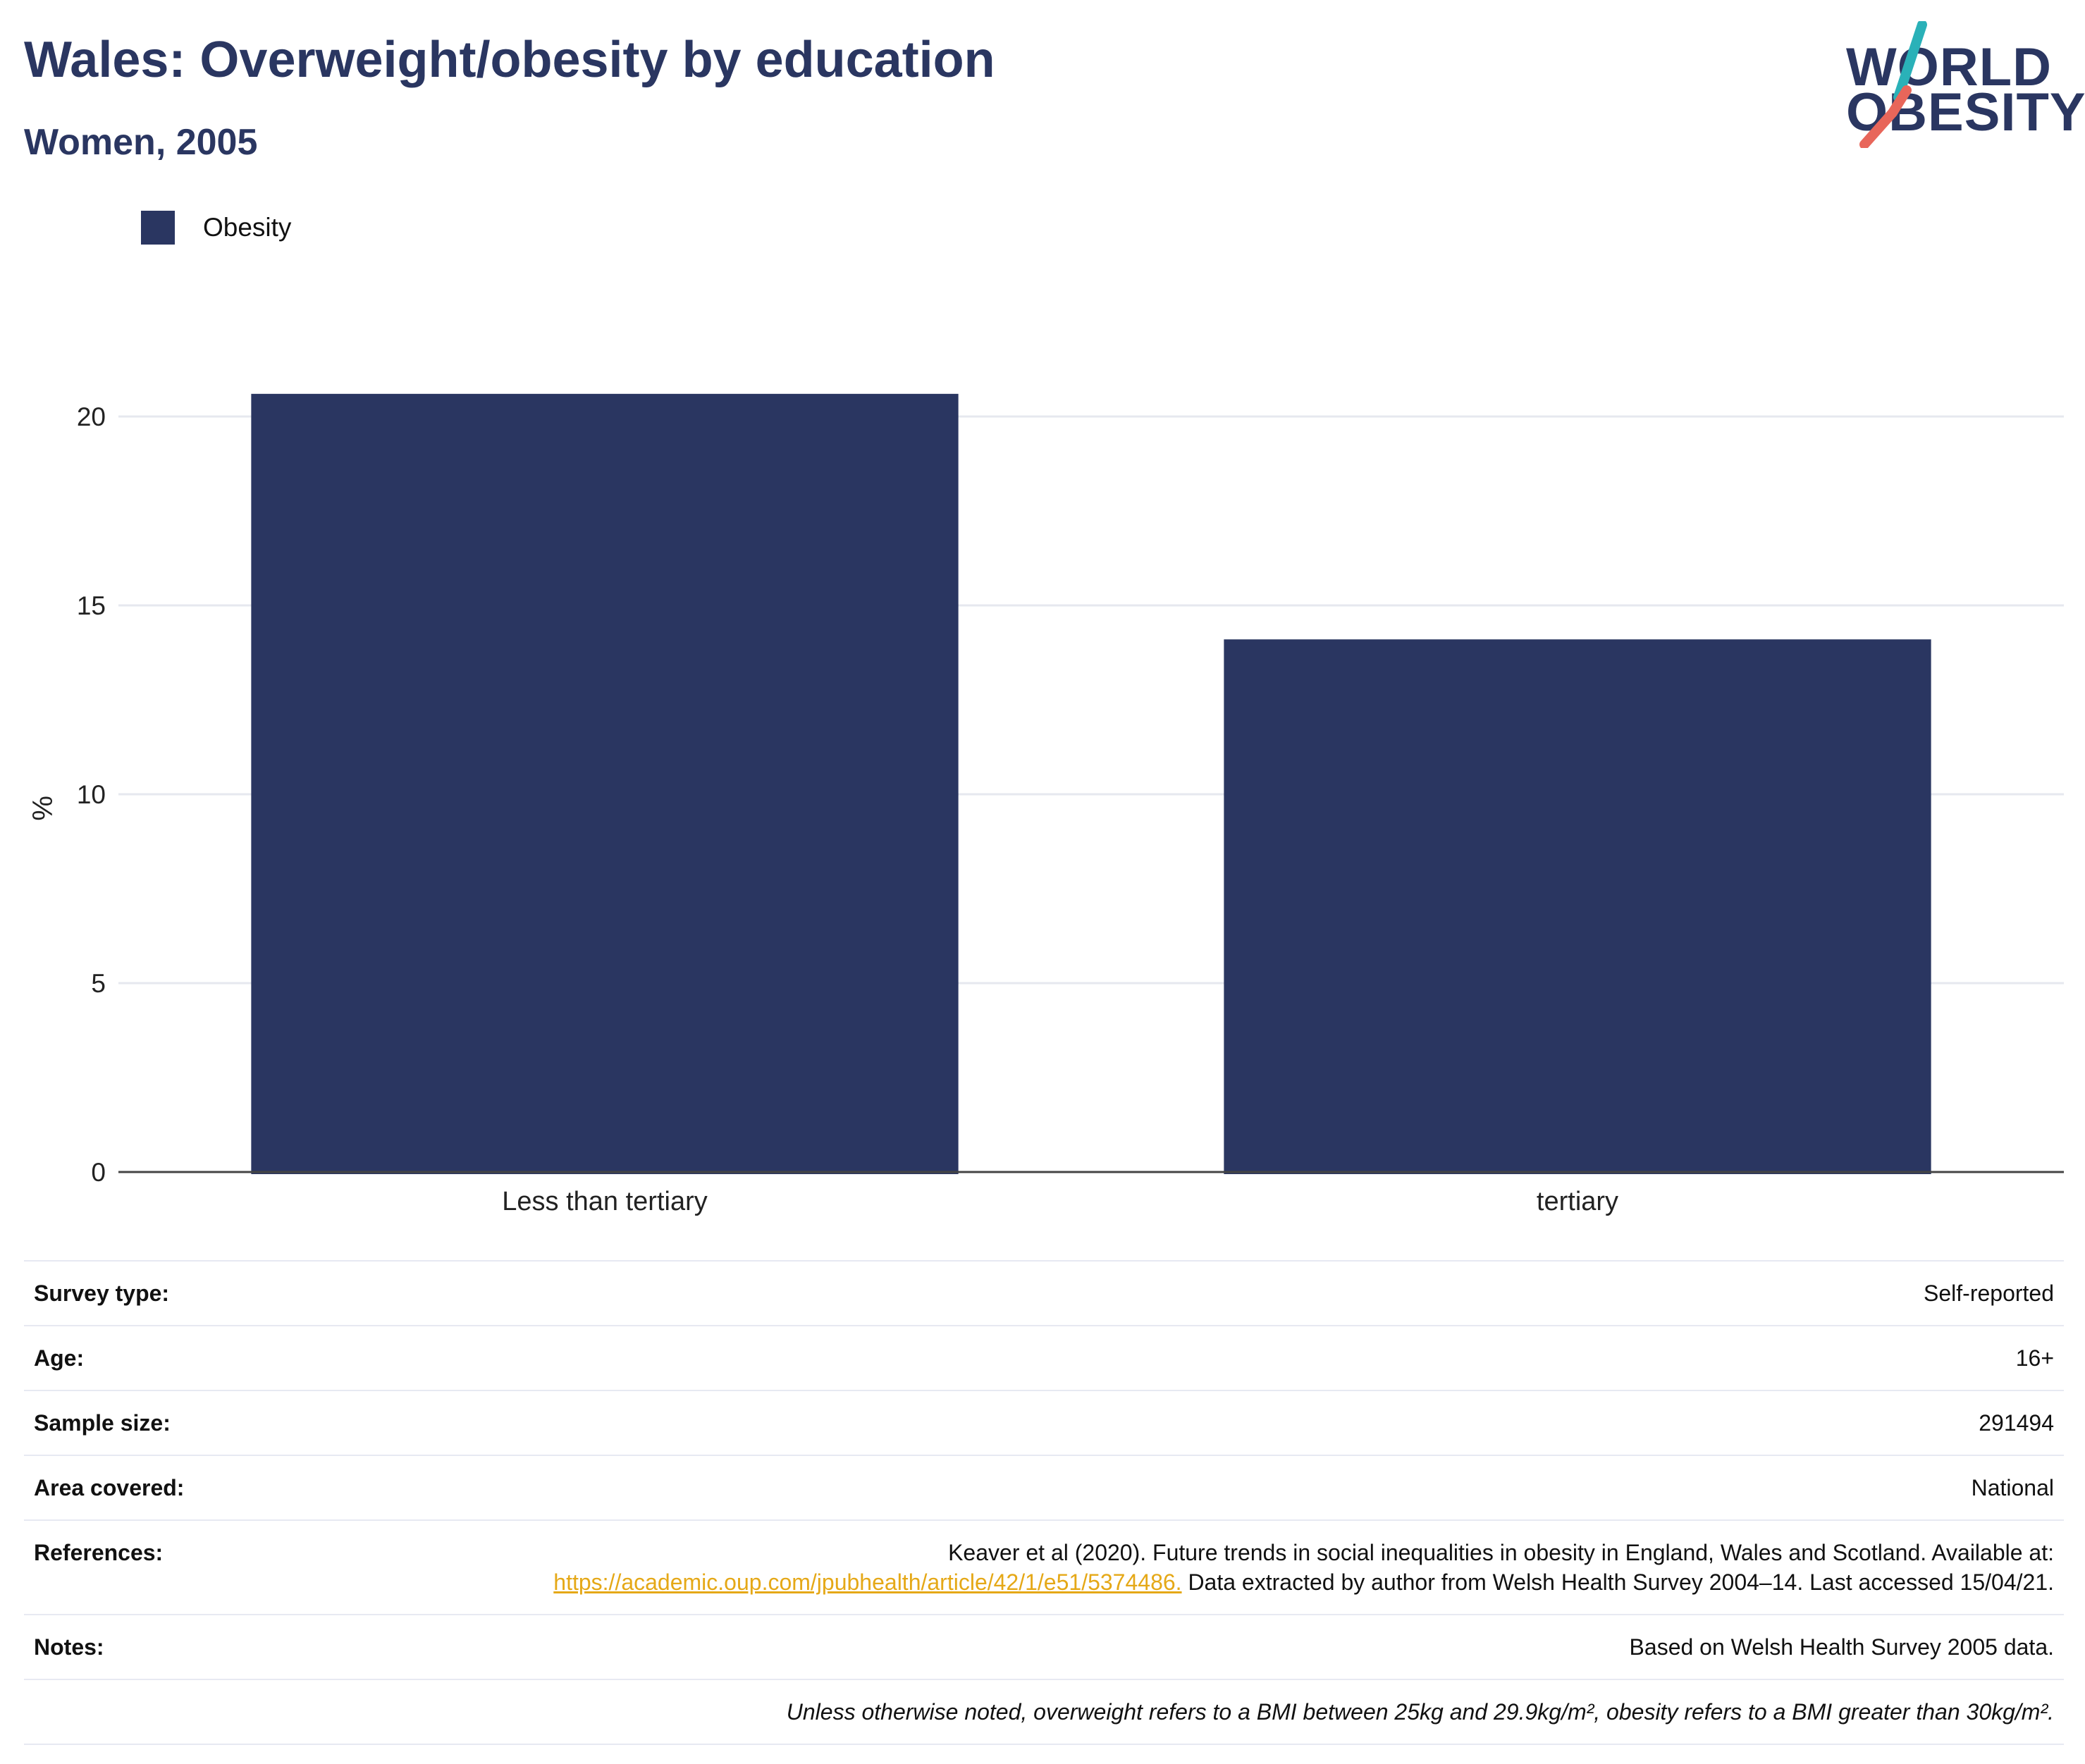 Image resolution: width=2085 pixels, height=1764 pixels. What do you see at coordinates (1965, 112) in the screenshot?
I see `logo-line-2: OBESITY` at bounding box center [1965, 112].